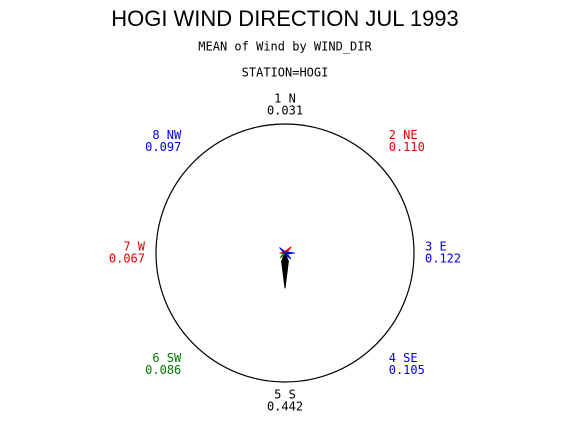  Describe the element at coordinates (436, 247) in the screenshot. I see `direction-label: 3 E` at that location.